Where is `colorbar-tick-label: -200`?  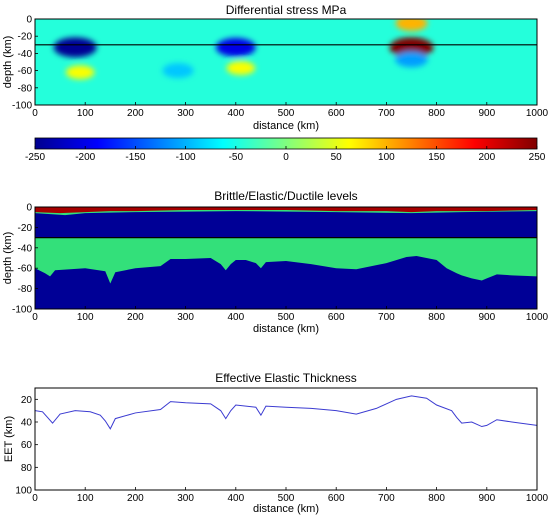 colorbar-tick-label: -200 is located at coordinates (85, 157).